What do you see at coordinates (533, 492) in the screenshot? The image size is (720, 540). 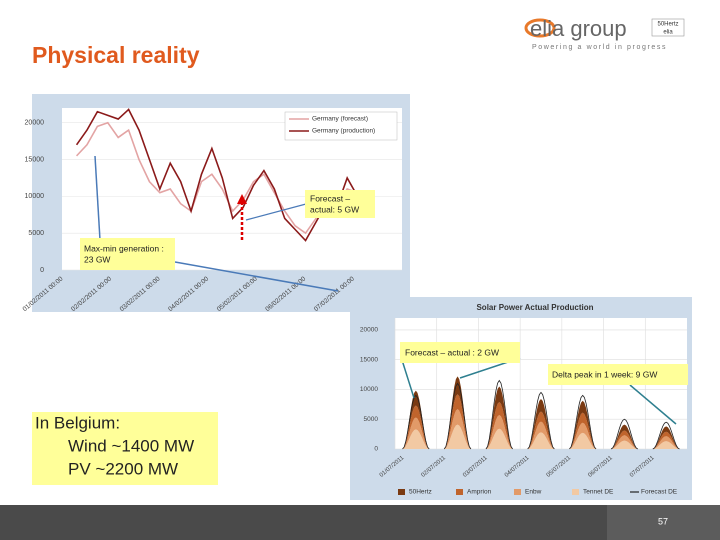 I see `legend-label: Enbw` at bounding box center [533, 492].